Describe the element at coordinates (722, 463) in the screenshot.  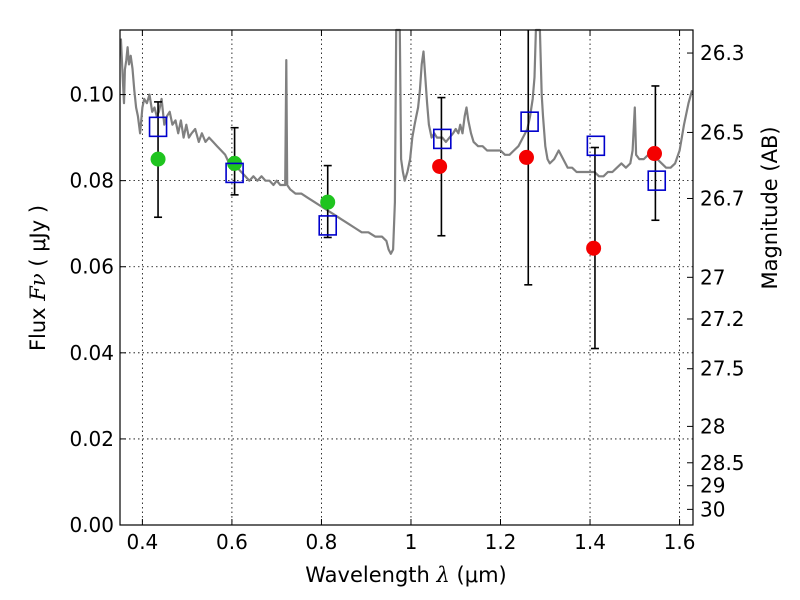
I see `y2-tick-label: 28.5` at that location.